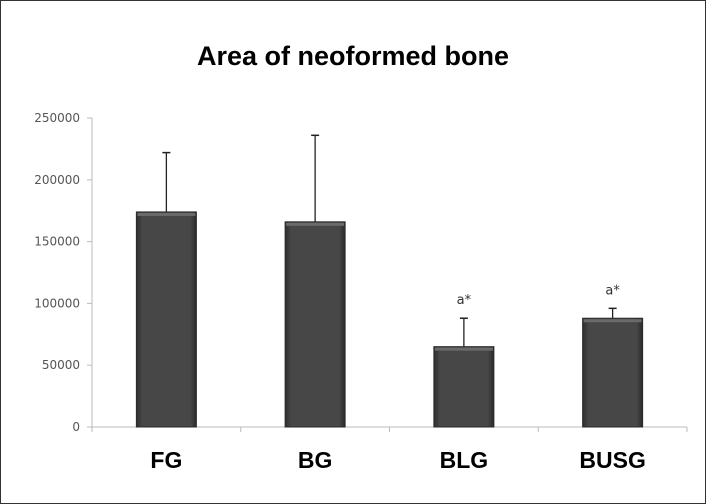  What do you see at coordinates (166, 460) in the screenshot?
I see `x-category-label: FG` at bounding box center [166, 460].